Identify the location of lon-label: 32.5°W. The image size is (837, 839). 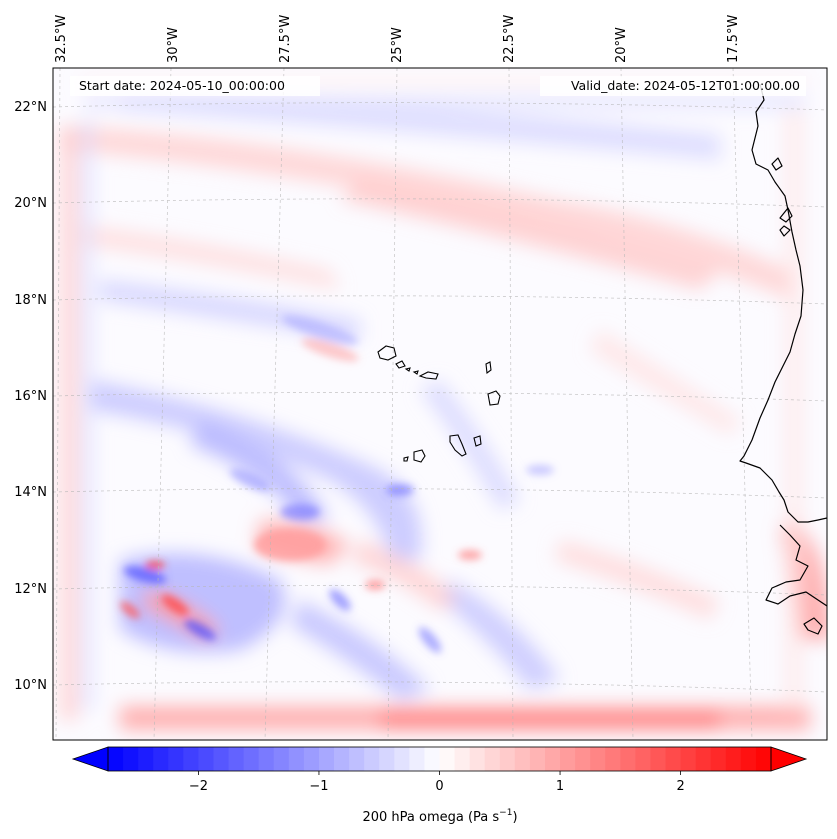
(61, 39).